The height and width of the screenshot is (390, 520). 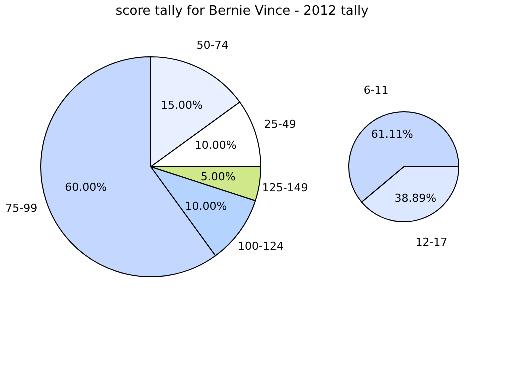 I want to click on slice-label: 12-17, so click(x=432, y=243).